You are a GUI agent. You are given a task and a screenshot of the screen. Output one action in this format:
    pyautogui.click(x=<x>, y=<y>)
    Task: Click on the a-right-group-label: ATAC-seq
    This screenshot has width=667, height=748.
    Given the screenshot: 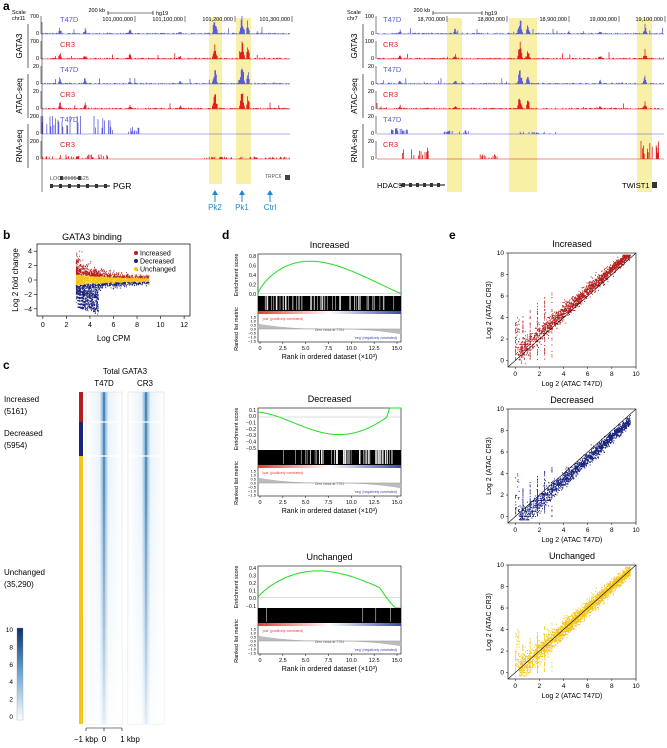 What is the action you would take?
    pyautogui.click(x=354, y=96)
    